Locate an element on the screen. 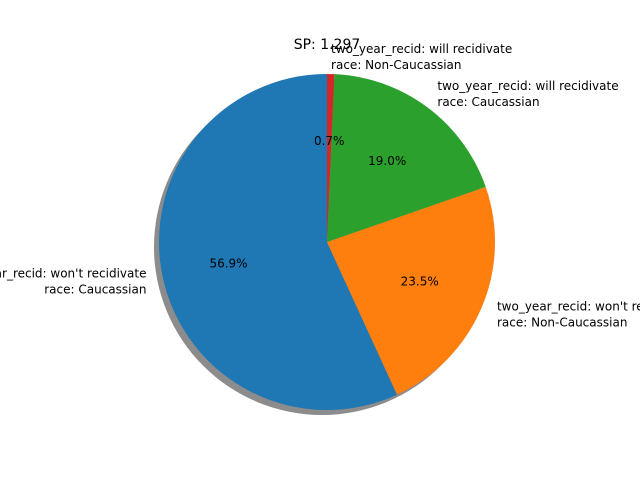 The width and height of the screenshot is (640, 480). chart-title: SP: 1.297 is located at coordinates (327, 45).